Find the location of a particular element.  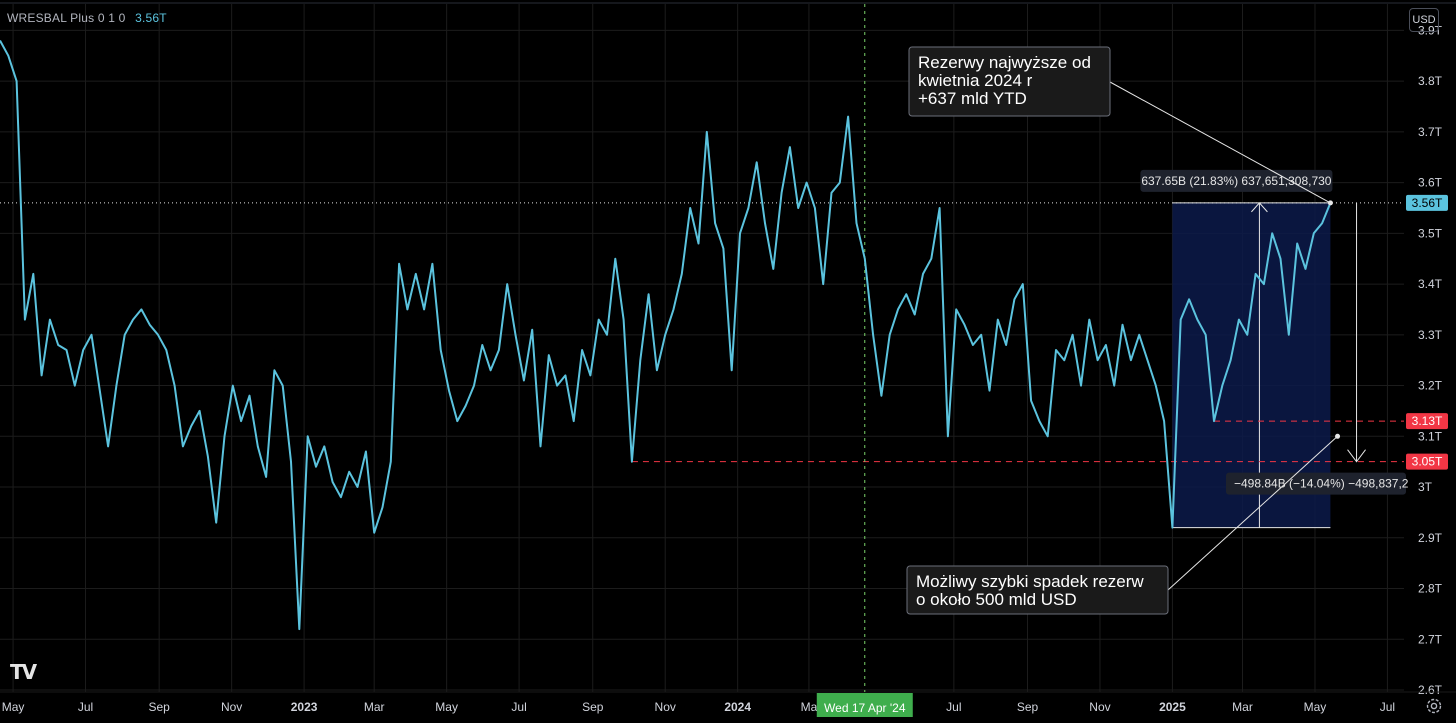

price-level-label: 3.13T is located at coordinates (1427, 421).